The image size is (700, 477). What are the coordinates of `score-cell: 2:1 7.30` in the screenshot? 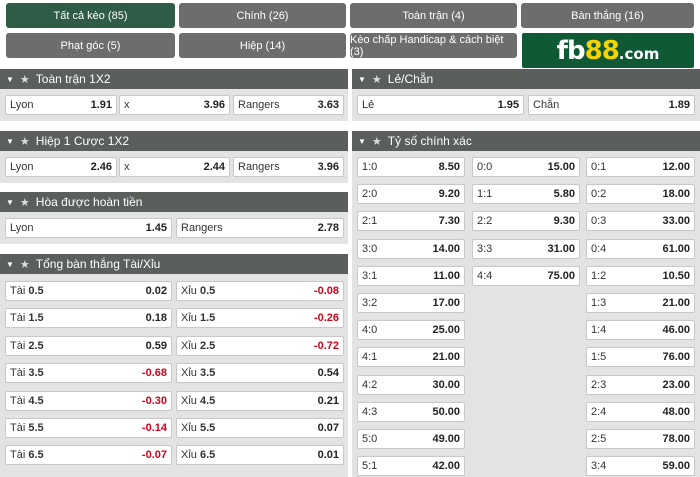 It's located at (411, 221).